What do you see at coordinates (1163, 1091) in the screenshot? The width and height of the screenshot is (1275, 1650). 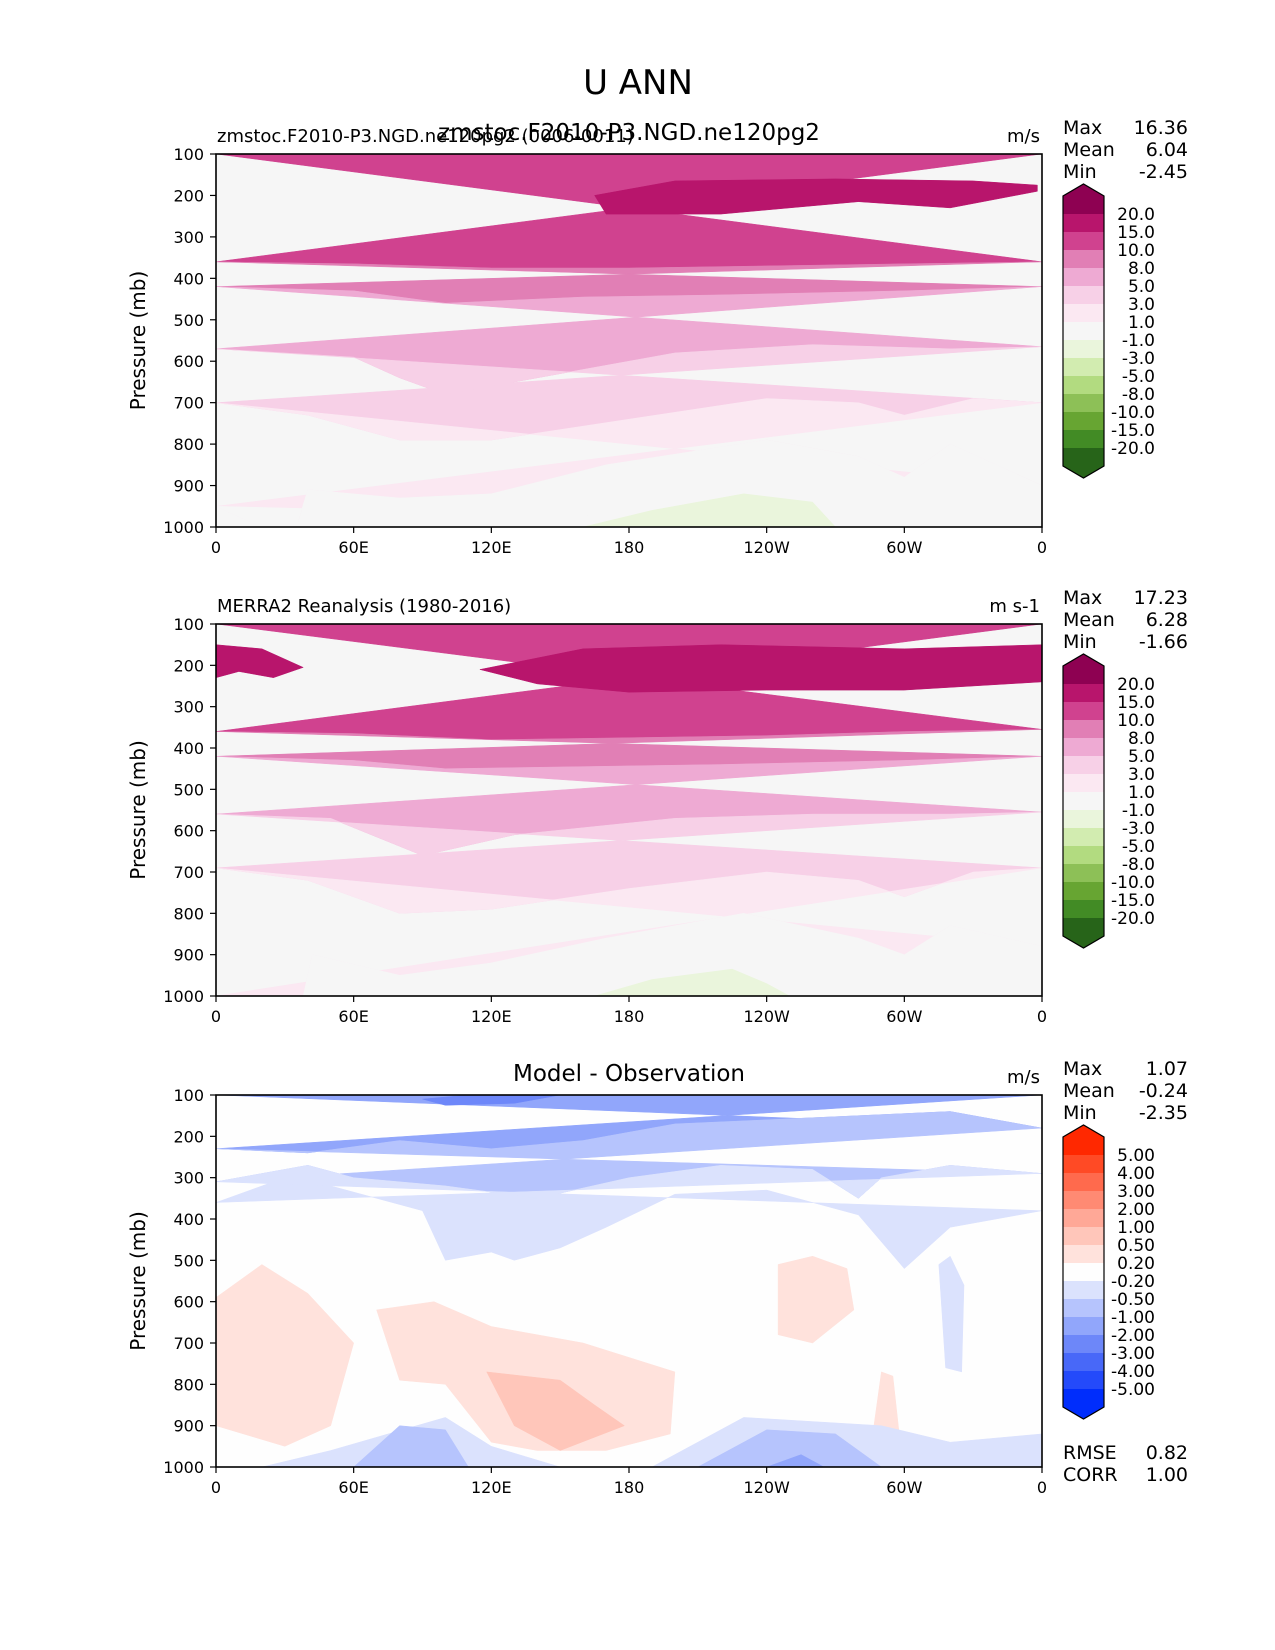 I see `stat-value-mean: -0.24` at bounding box center [1163, 1091].